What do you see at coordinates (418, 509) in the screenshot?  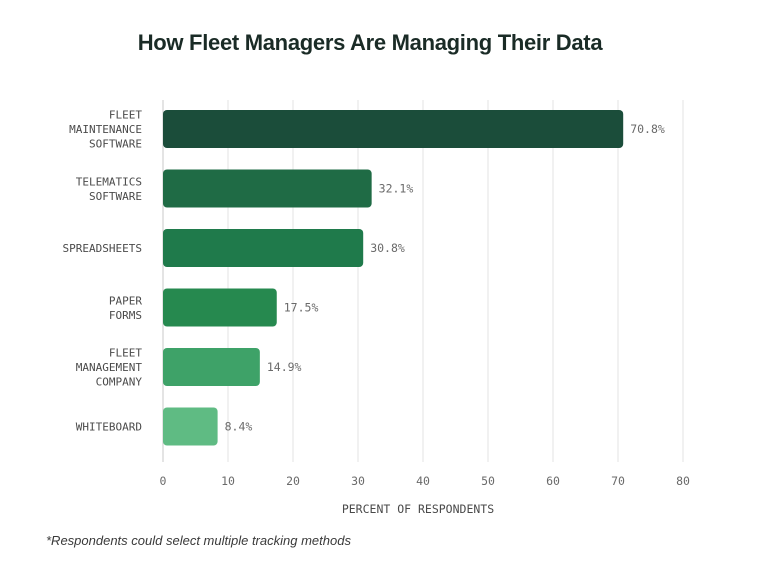 I see `x-axis-title: PERCENT OF RESPONDENTS` at bounding box center [418, 509].